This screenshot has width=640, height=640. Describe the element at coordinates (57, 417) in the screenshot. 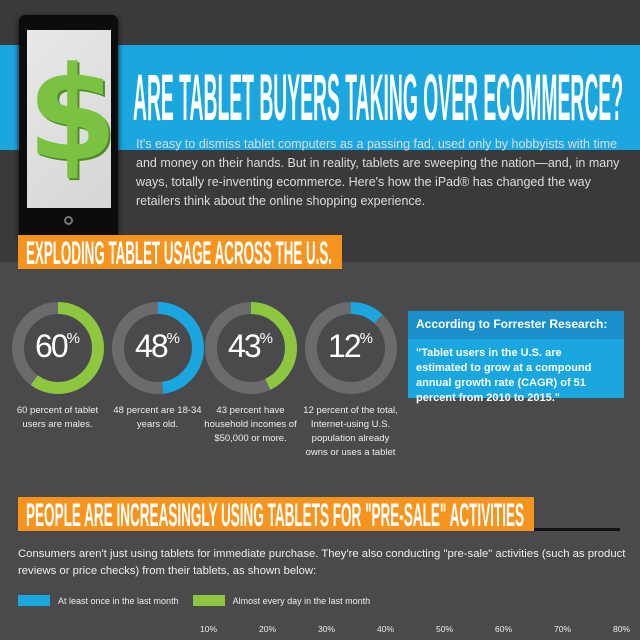

I see `stat-caption: 60 percent of tablet users are males.` at that location.